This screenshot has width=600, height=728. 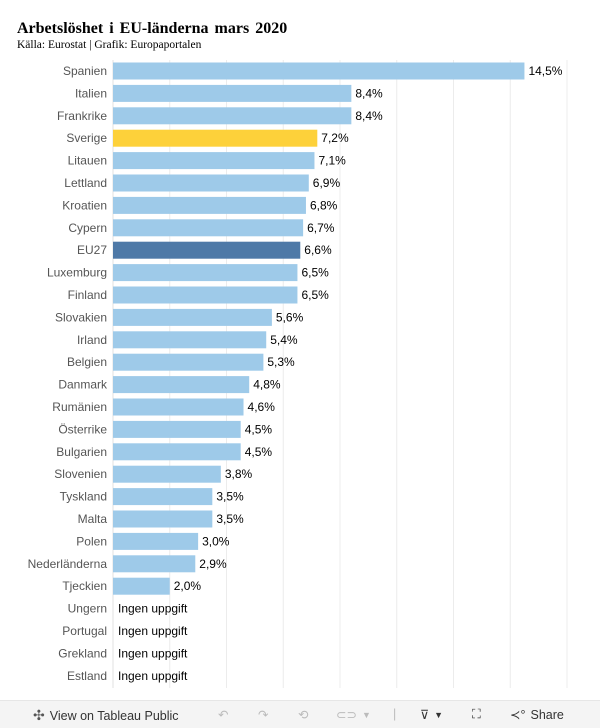 What do you see at coordinates (87, 295) in the screenshot?
I see `category-label: Finland` at bounding box center [87, 295].